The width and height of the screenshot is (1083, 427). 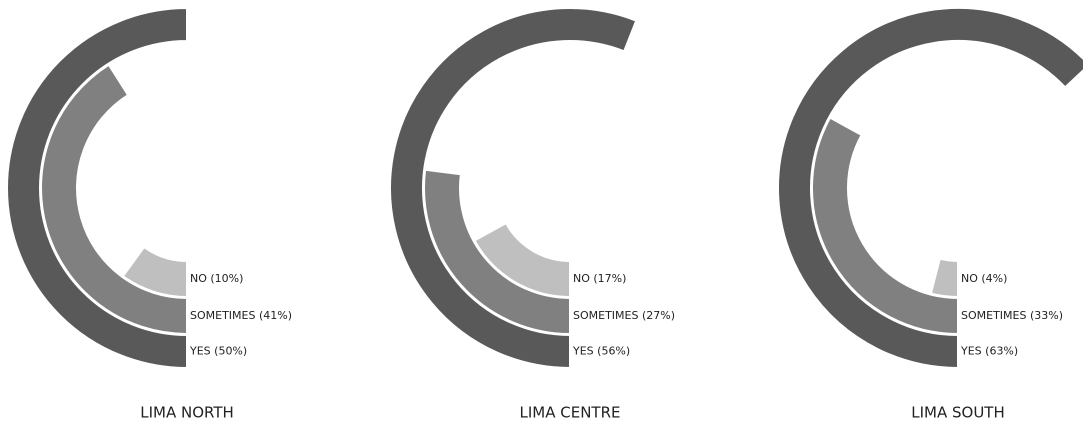 What do you see at coordinates (570, 413) in the screenshot?
I see `chart-title: LIMA CENTRE` at bounding box center [570, 413].